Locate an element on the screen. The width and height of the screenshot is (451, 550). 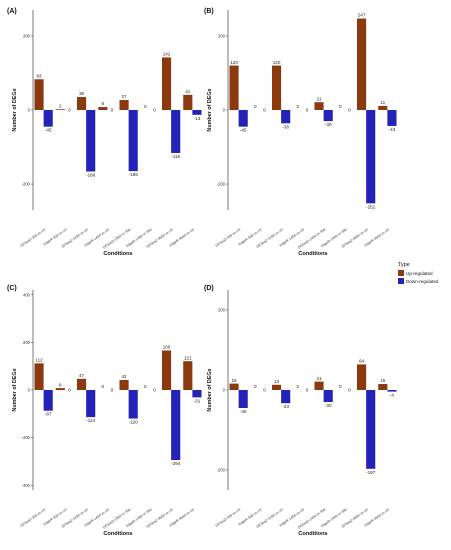
legend: Type Up-regulated Down-regulated is located at coordinates (424, 274).